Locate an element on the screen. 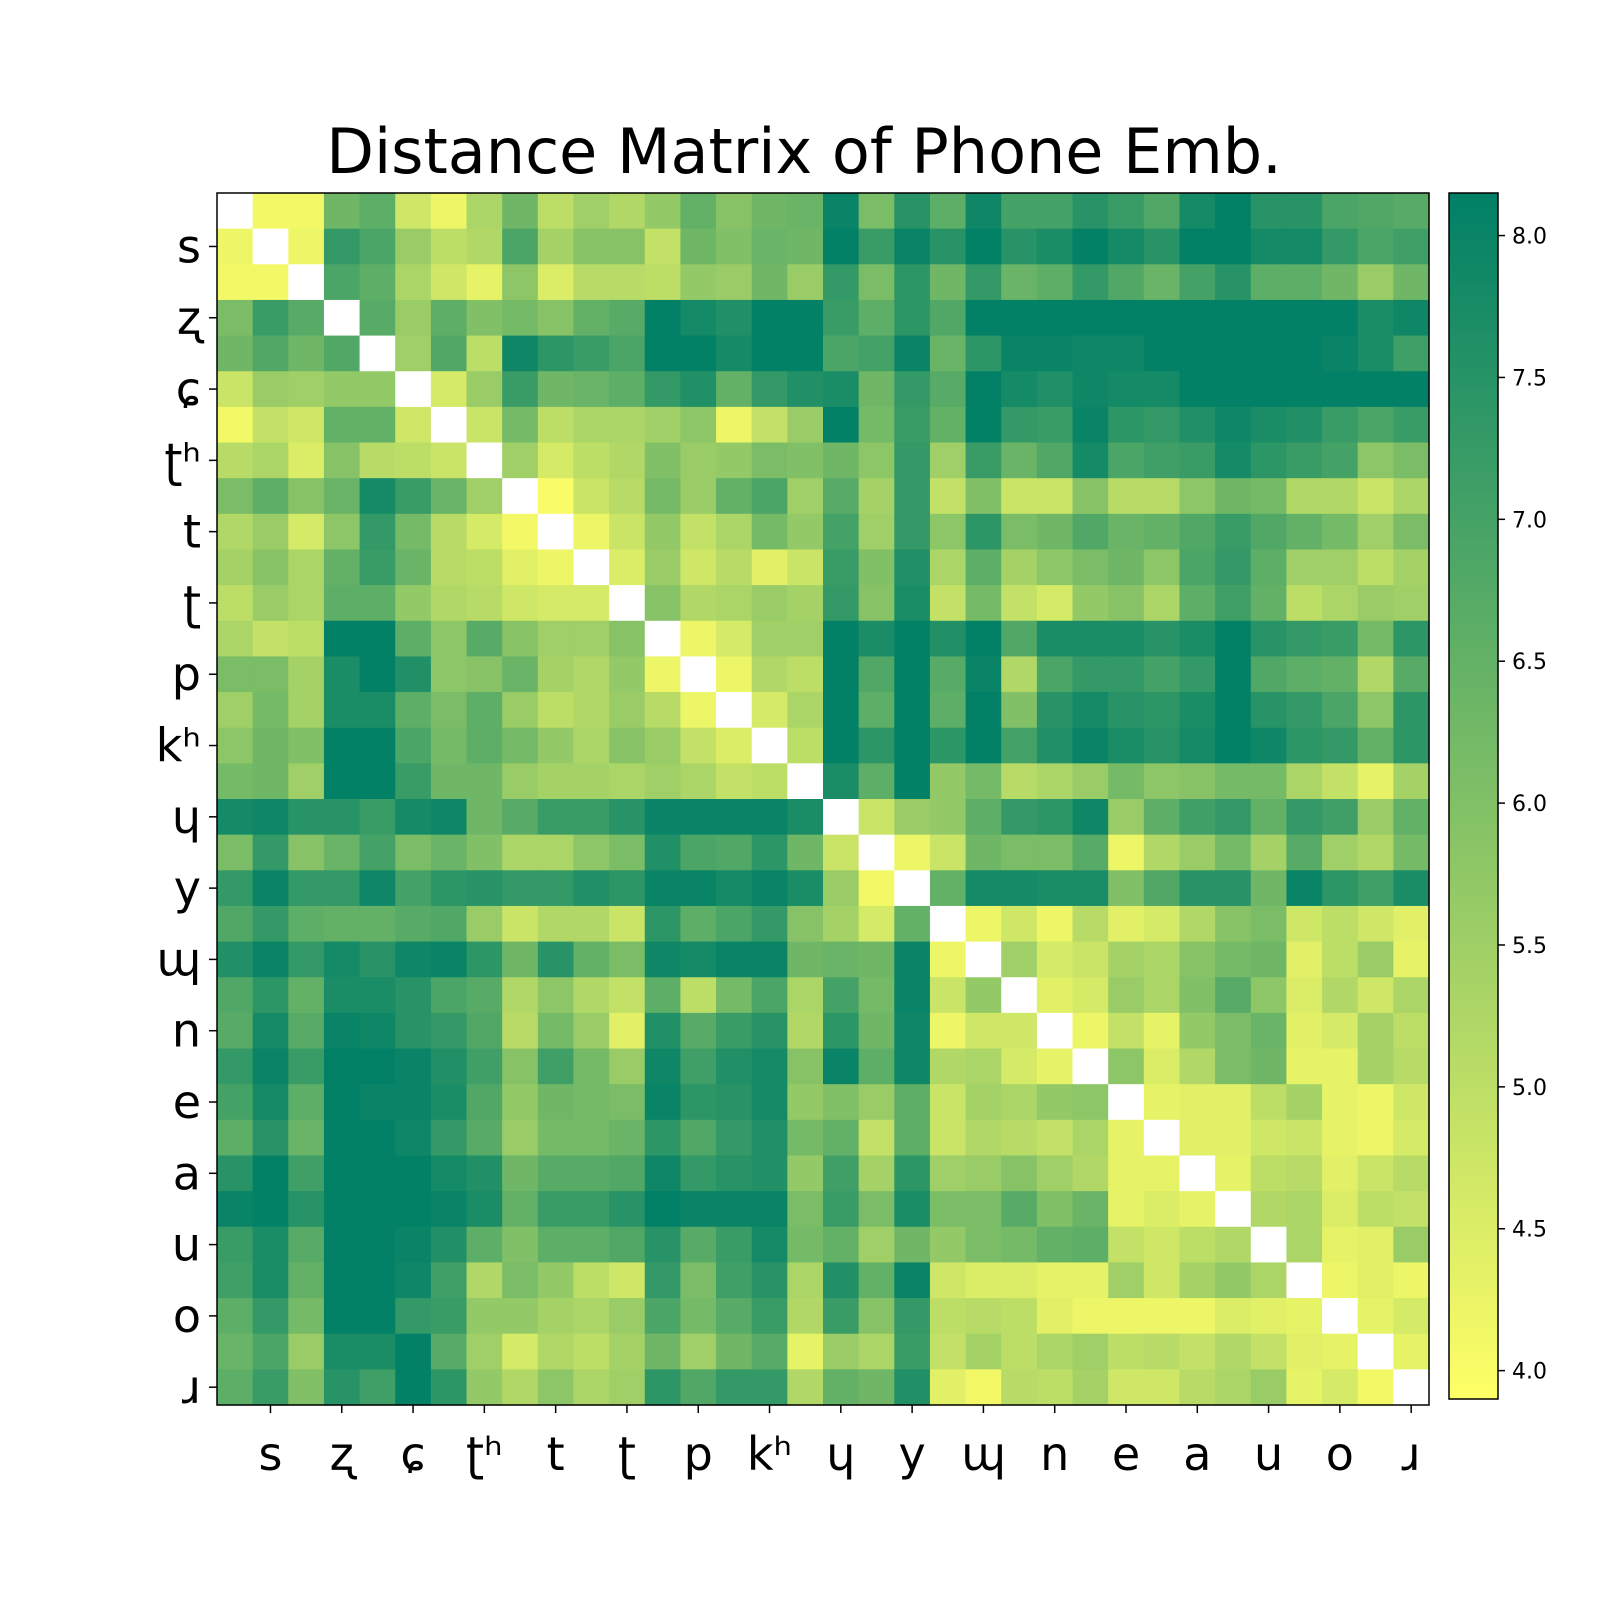 The image size is (1600, 1605). colorbar-tick-label: 5.5 is located at coordinates (1529, 946).